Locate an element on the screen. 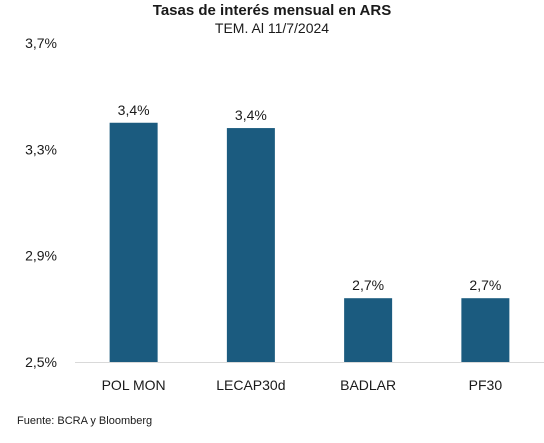 The width and height of the screenshot is (544, 443). y-tick-label: 3,7% is located at coordinates (41, 43).